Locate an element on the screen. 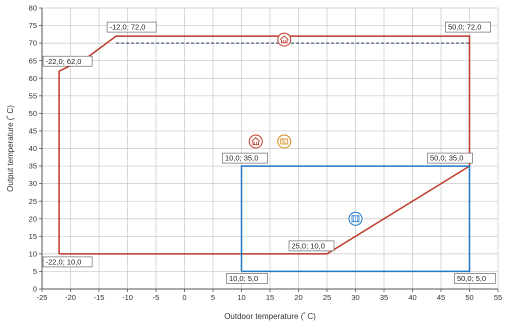 This screenshot has width=509, height=326. y-tick-label: 30 is located at coordinates (33, 183).